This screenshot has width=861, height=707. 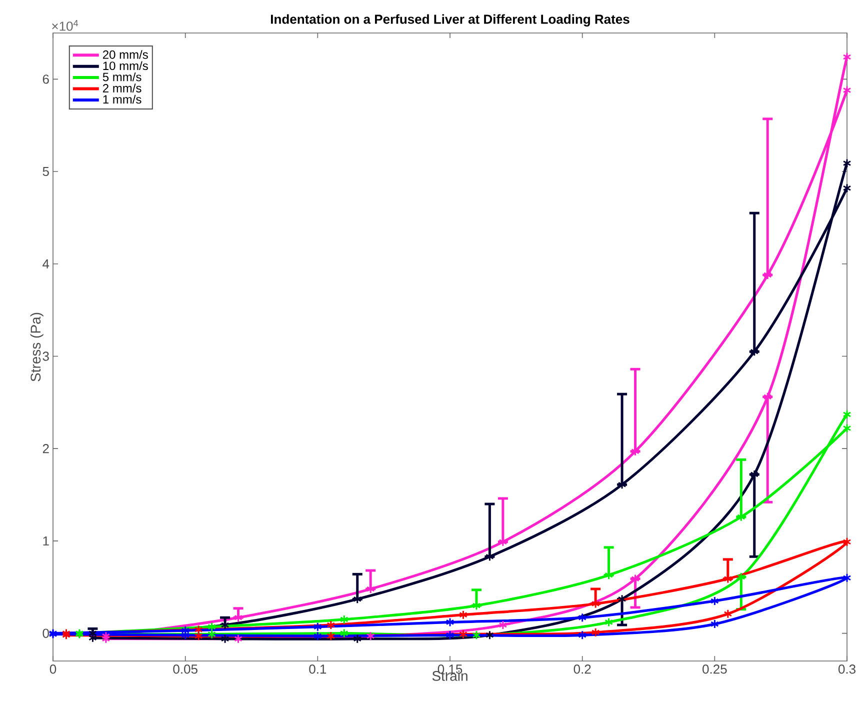 I want to click on x-tick-label: 0.25, so click(x=714, y=669).